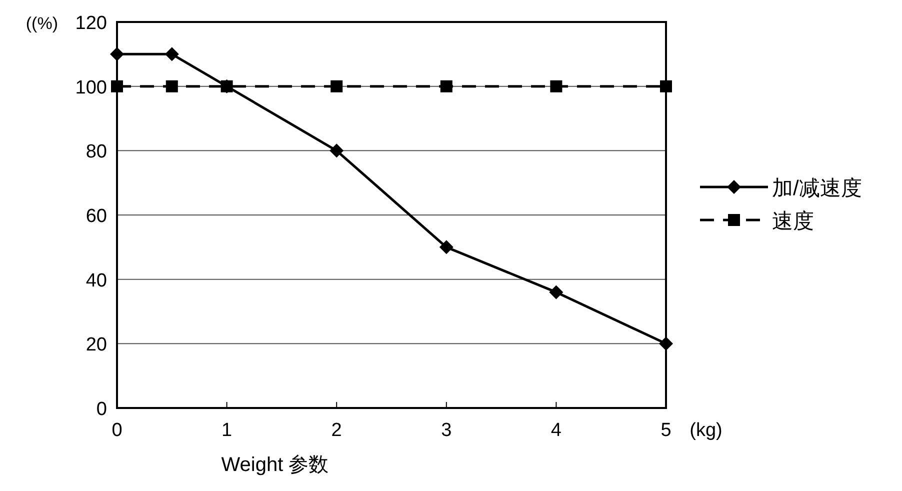 This screenshot has height=491, width=902. Describe the element at coordinates (666, 430) in the screenshot. I see `x-tick-label: 5` at that location.